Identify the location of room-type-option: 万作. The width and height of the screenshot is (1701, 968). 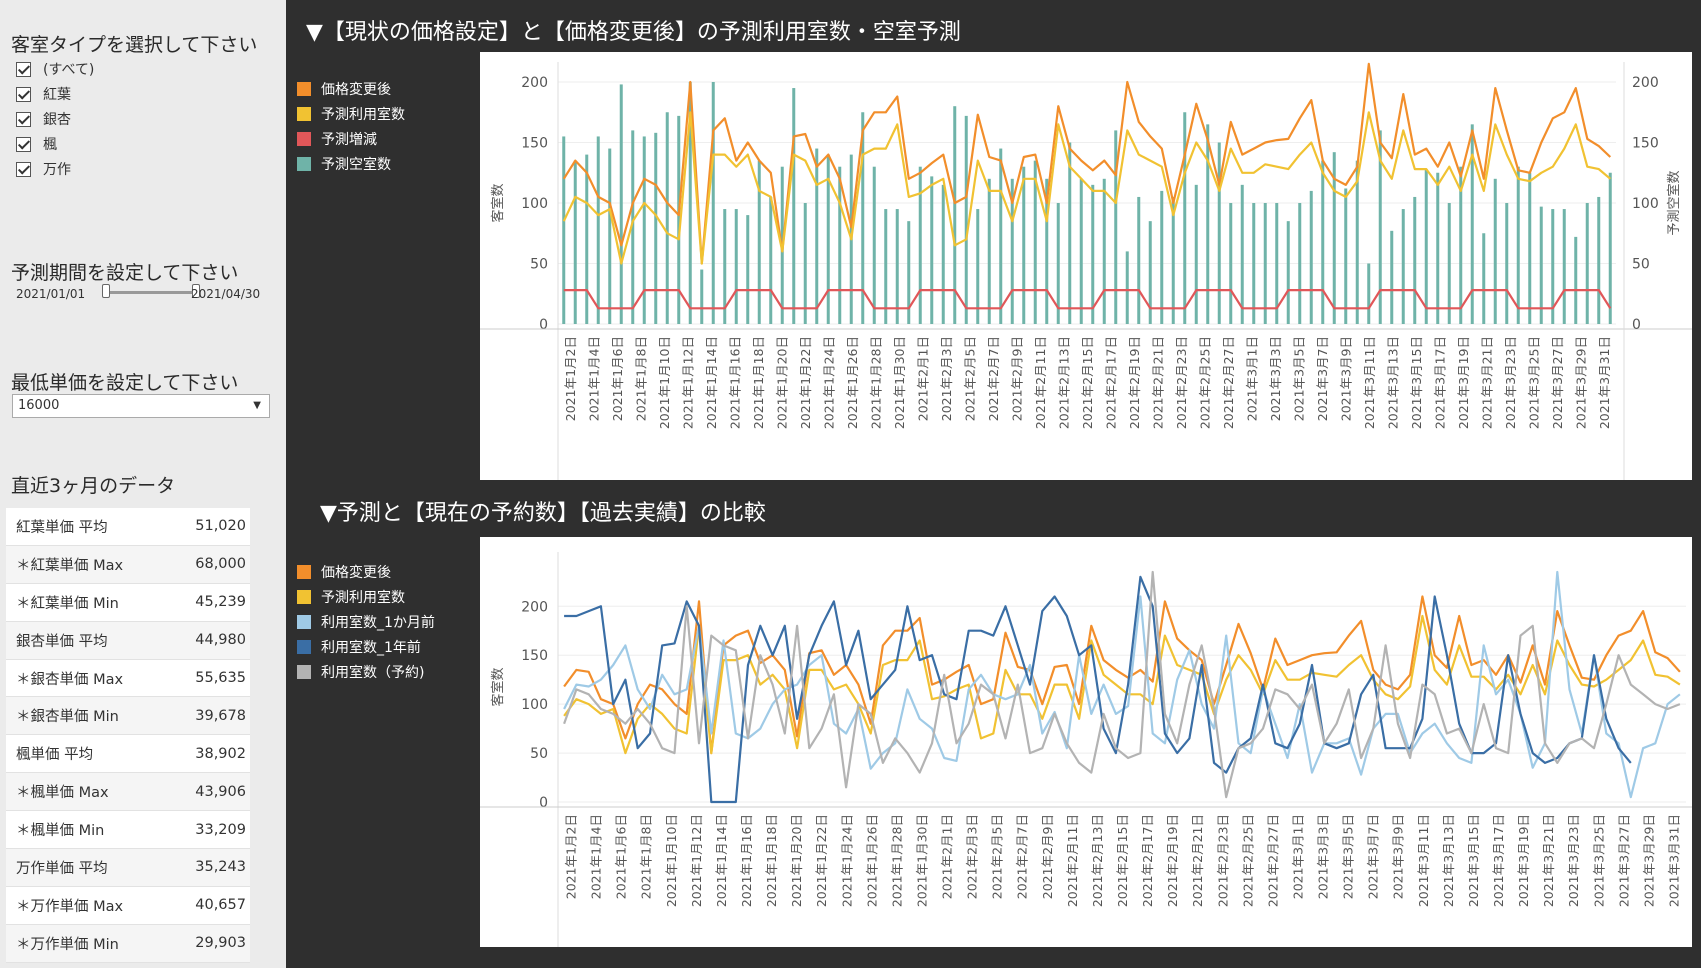
(43, 169).